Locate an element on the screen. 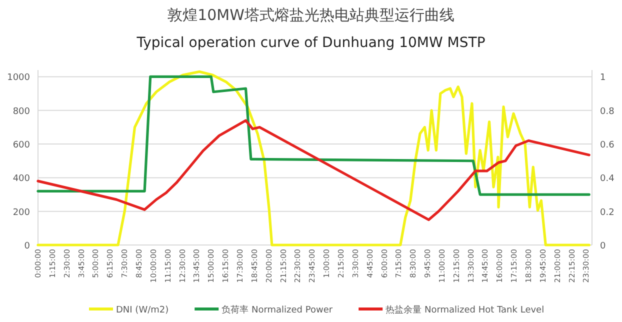 This screenshot has width=622, height=322. y2-tick-label: 0.8 is located at coordinates (607, 111).